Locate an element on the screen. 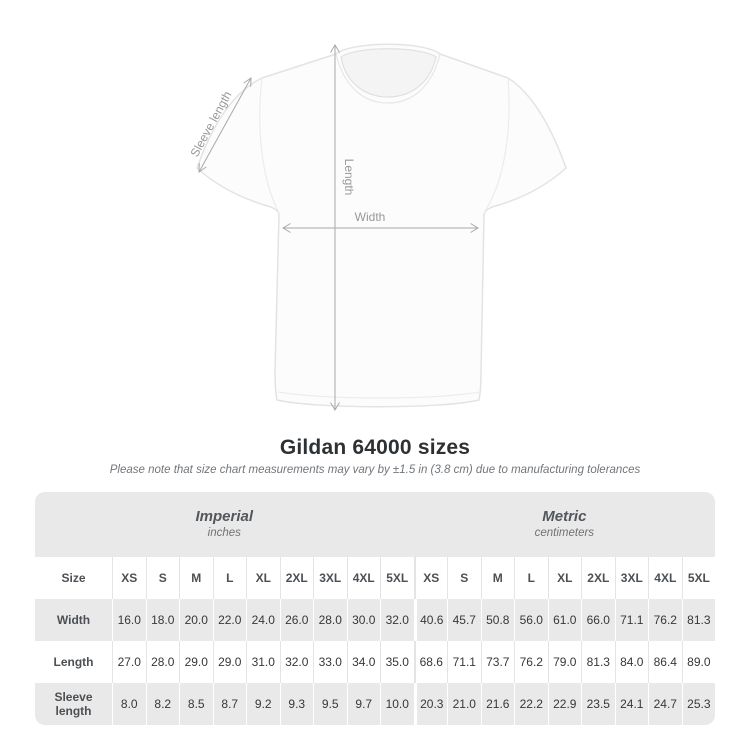 The image size is (750, 750). measurement-cell: 73.7 is located at coordinates (497, 662).